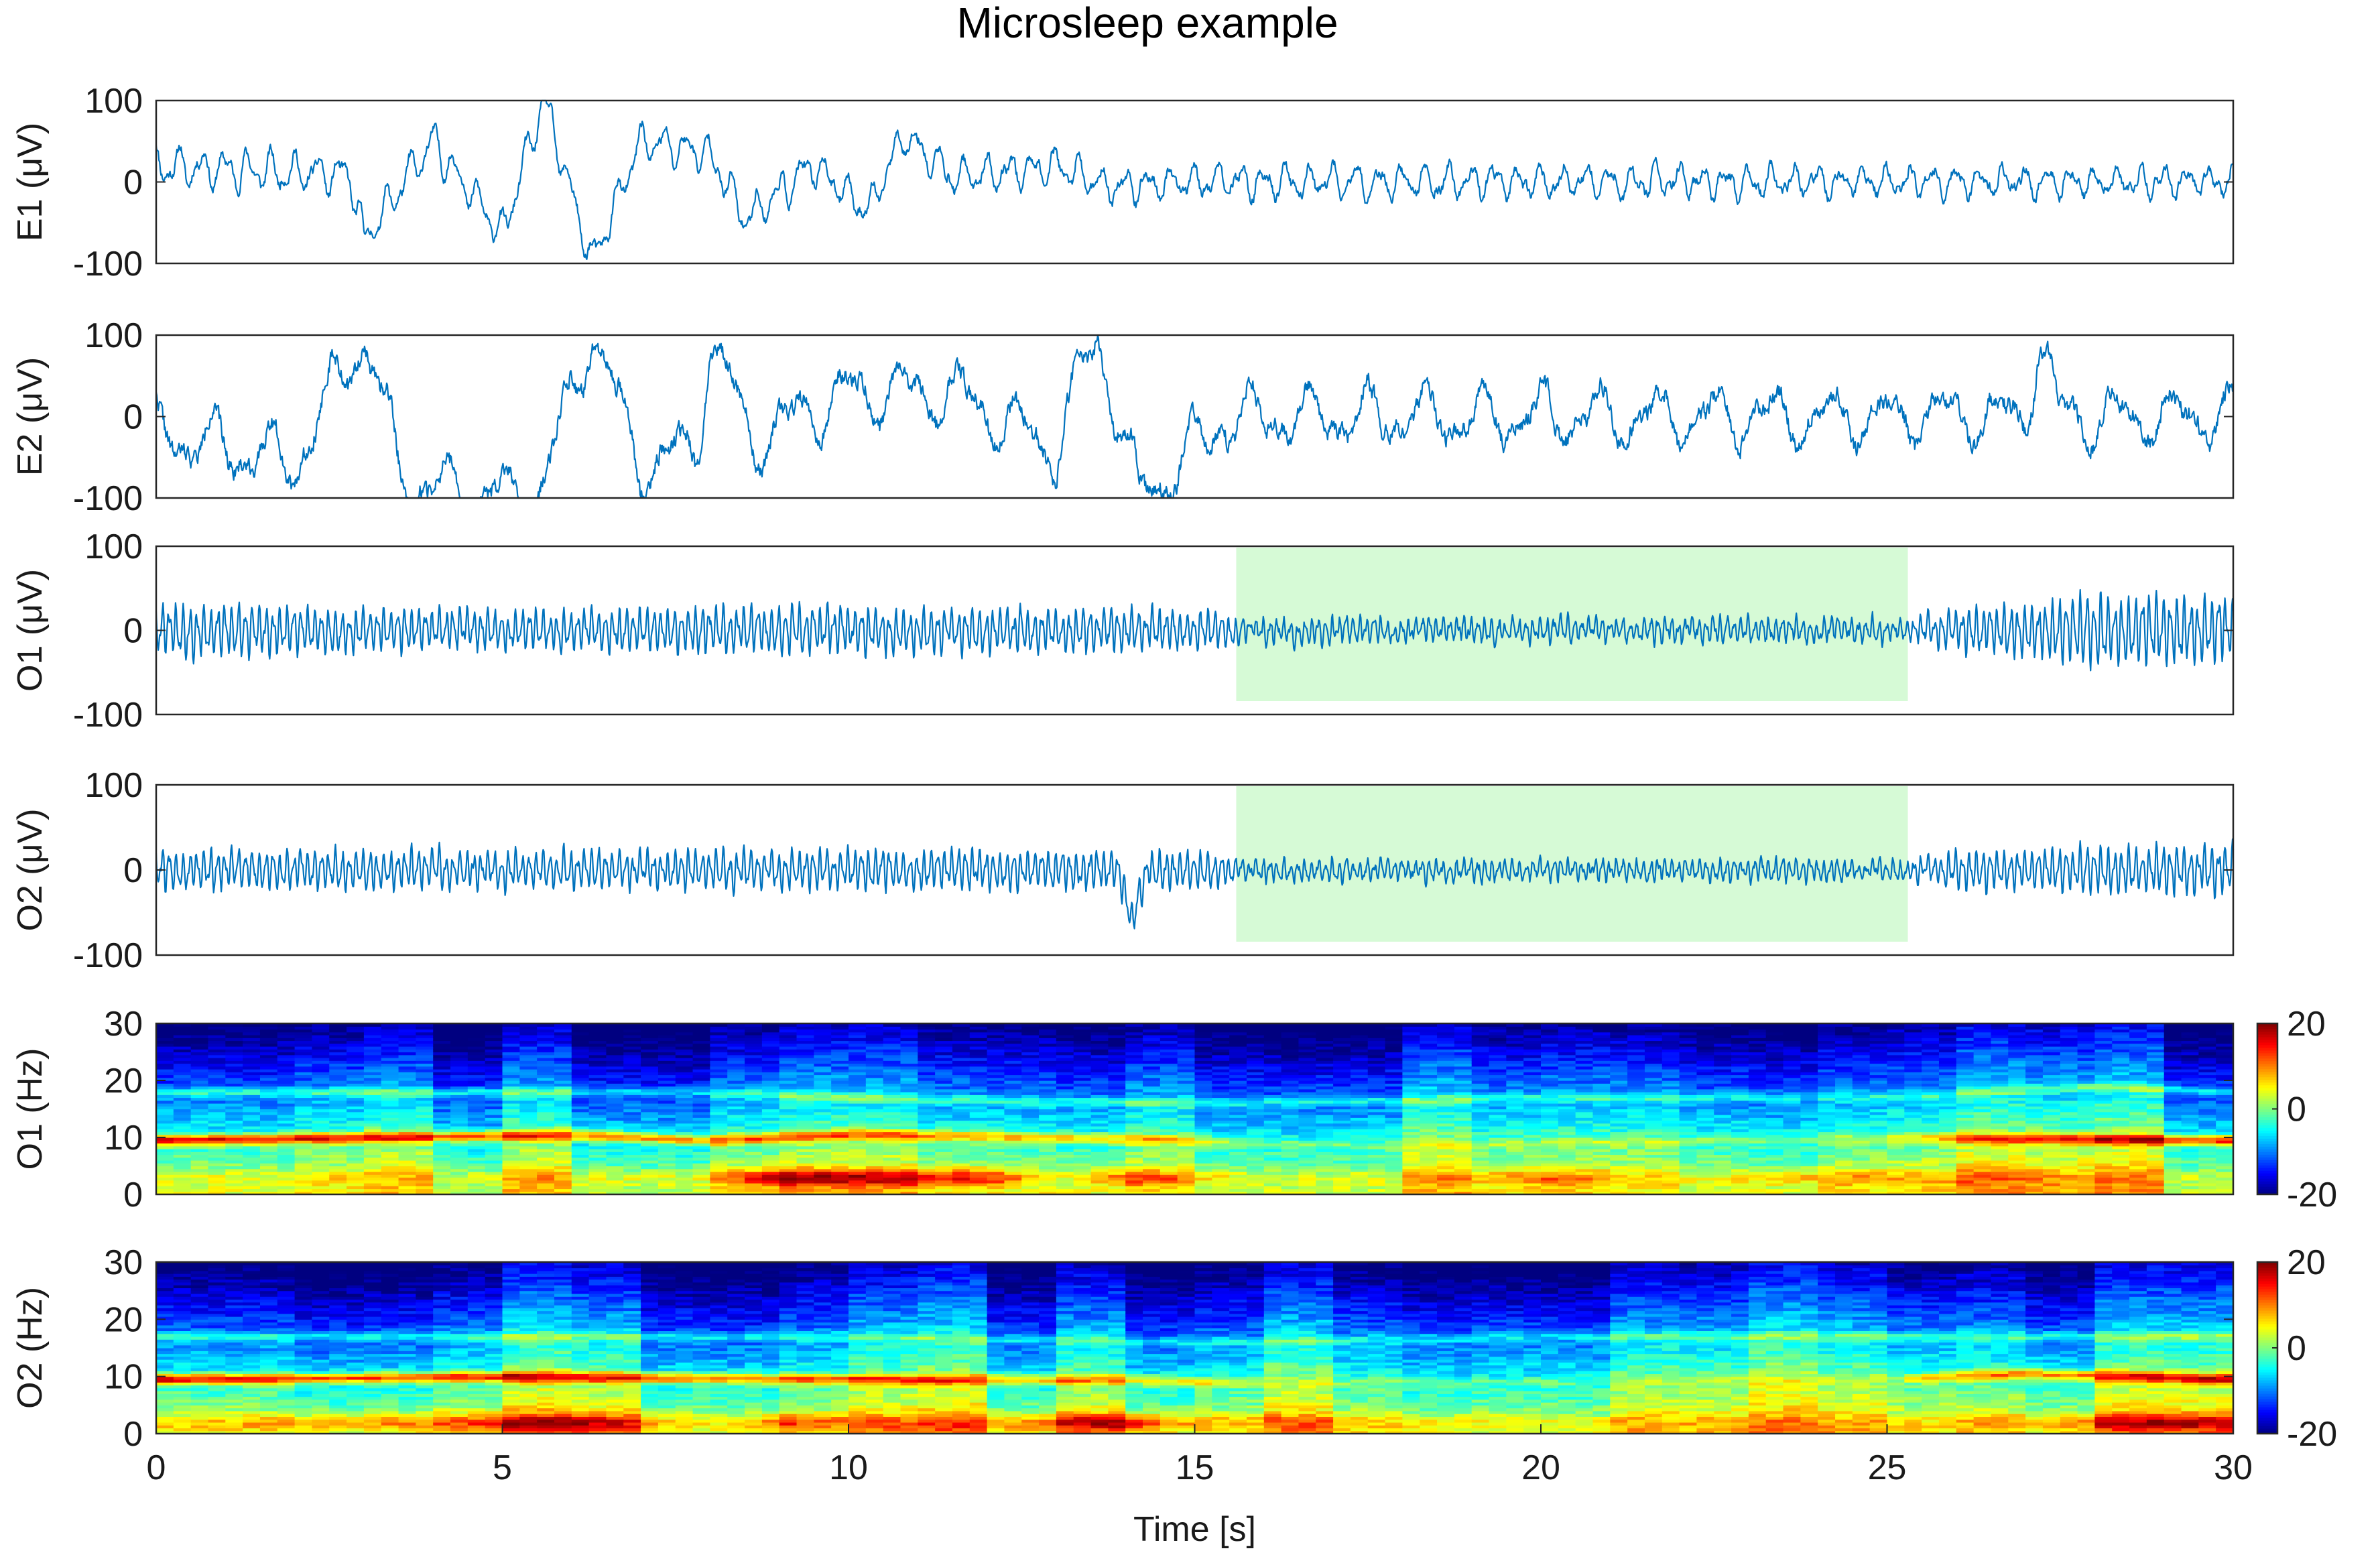  What do you see at coordinates (133, 631) in the screenshot?
I see `y-tick-label: 0` at bounding box center [133, 631].